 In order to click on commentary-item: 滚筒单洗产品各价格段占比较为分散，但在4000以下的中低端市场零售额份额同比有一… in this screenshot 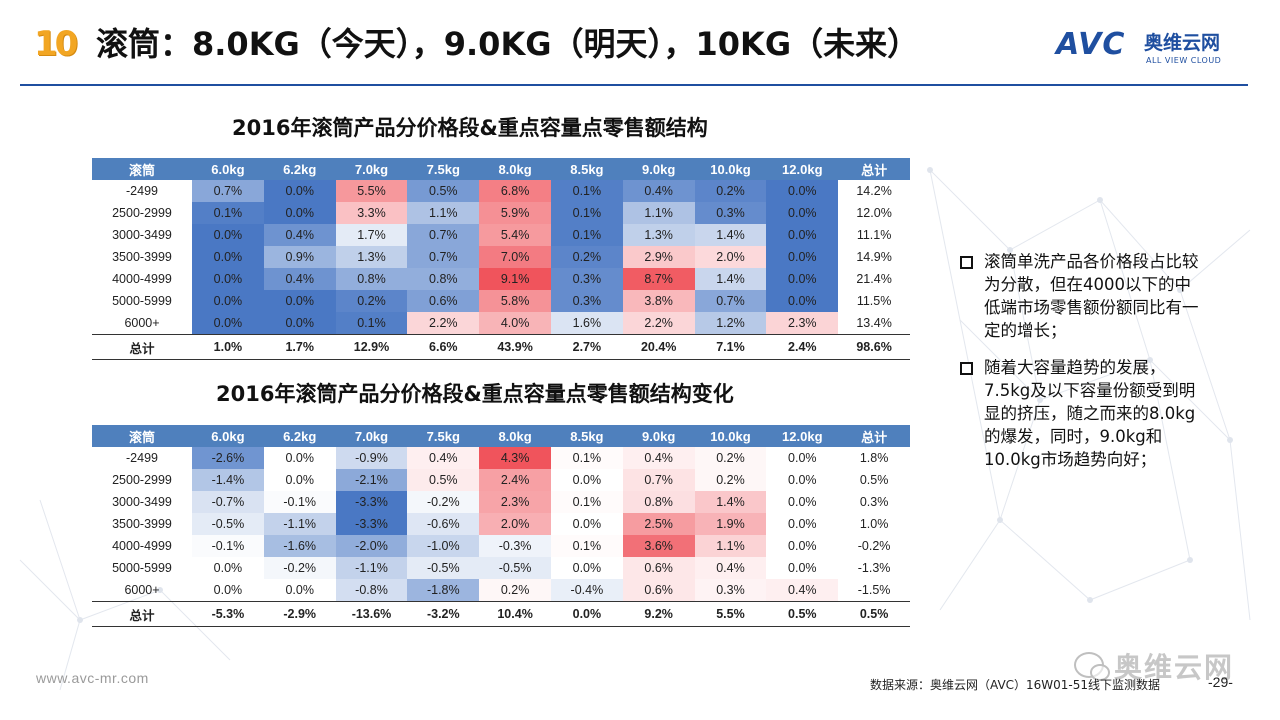, I will do `click(1080, 296)`.